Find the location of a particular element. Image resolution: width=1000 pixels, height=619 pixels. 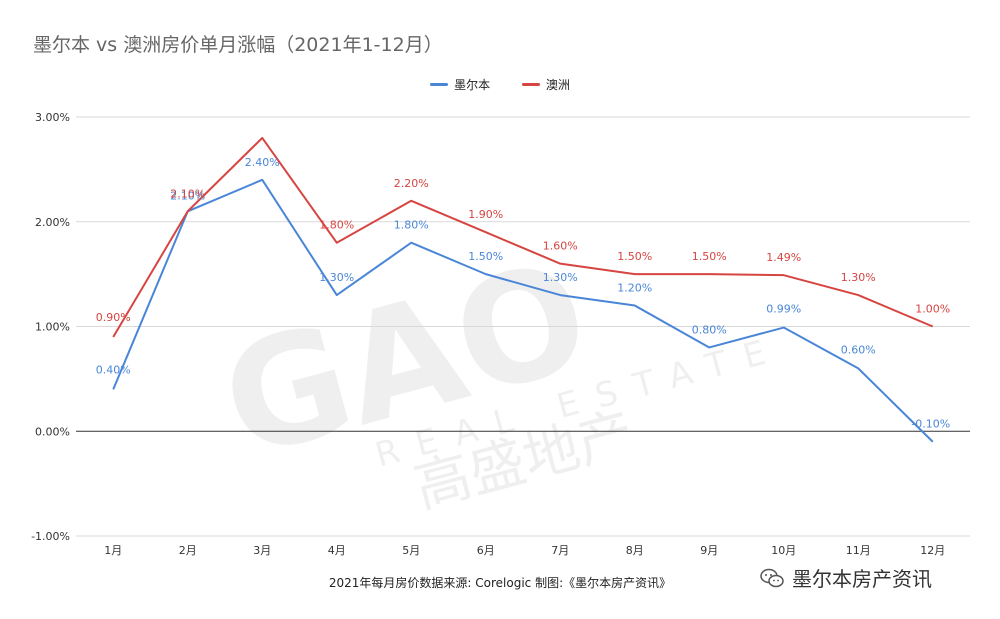

data-label-australia: 1.49% is located at coordinates (783, 257).